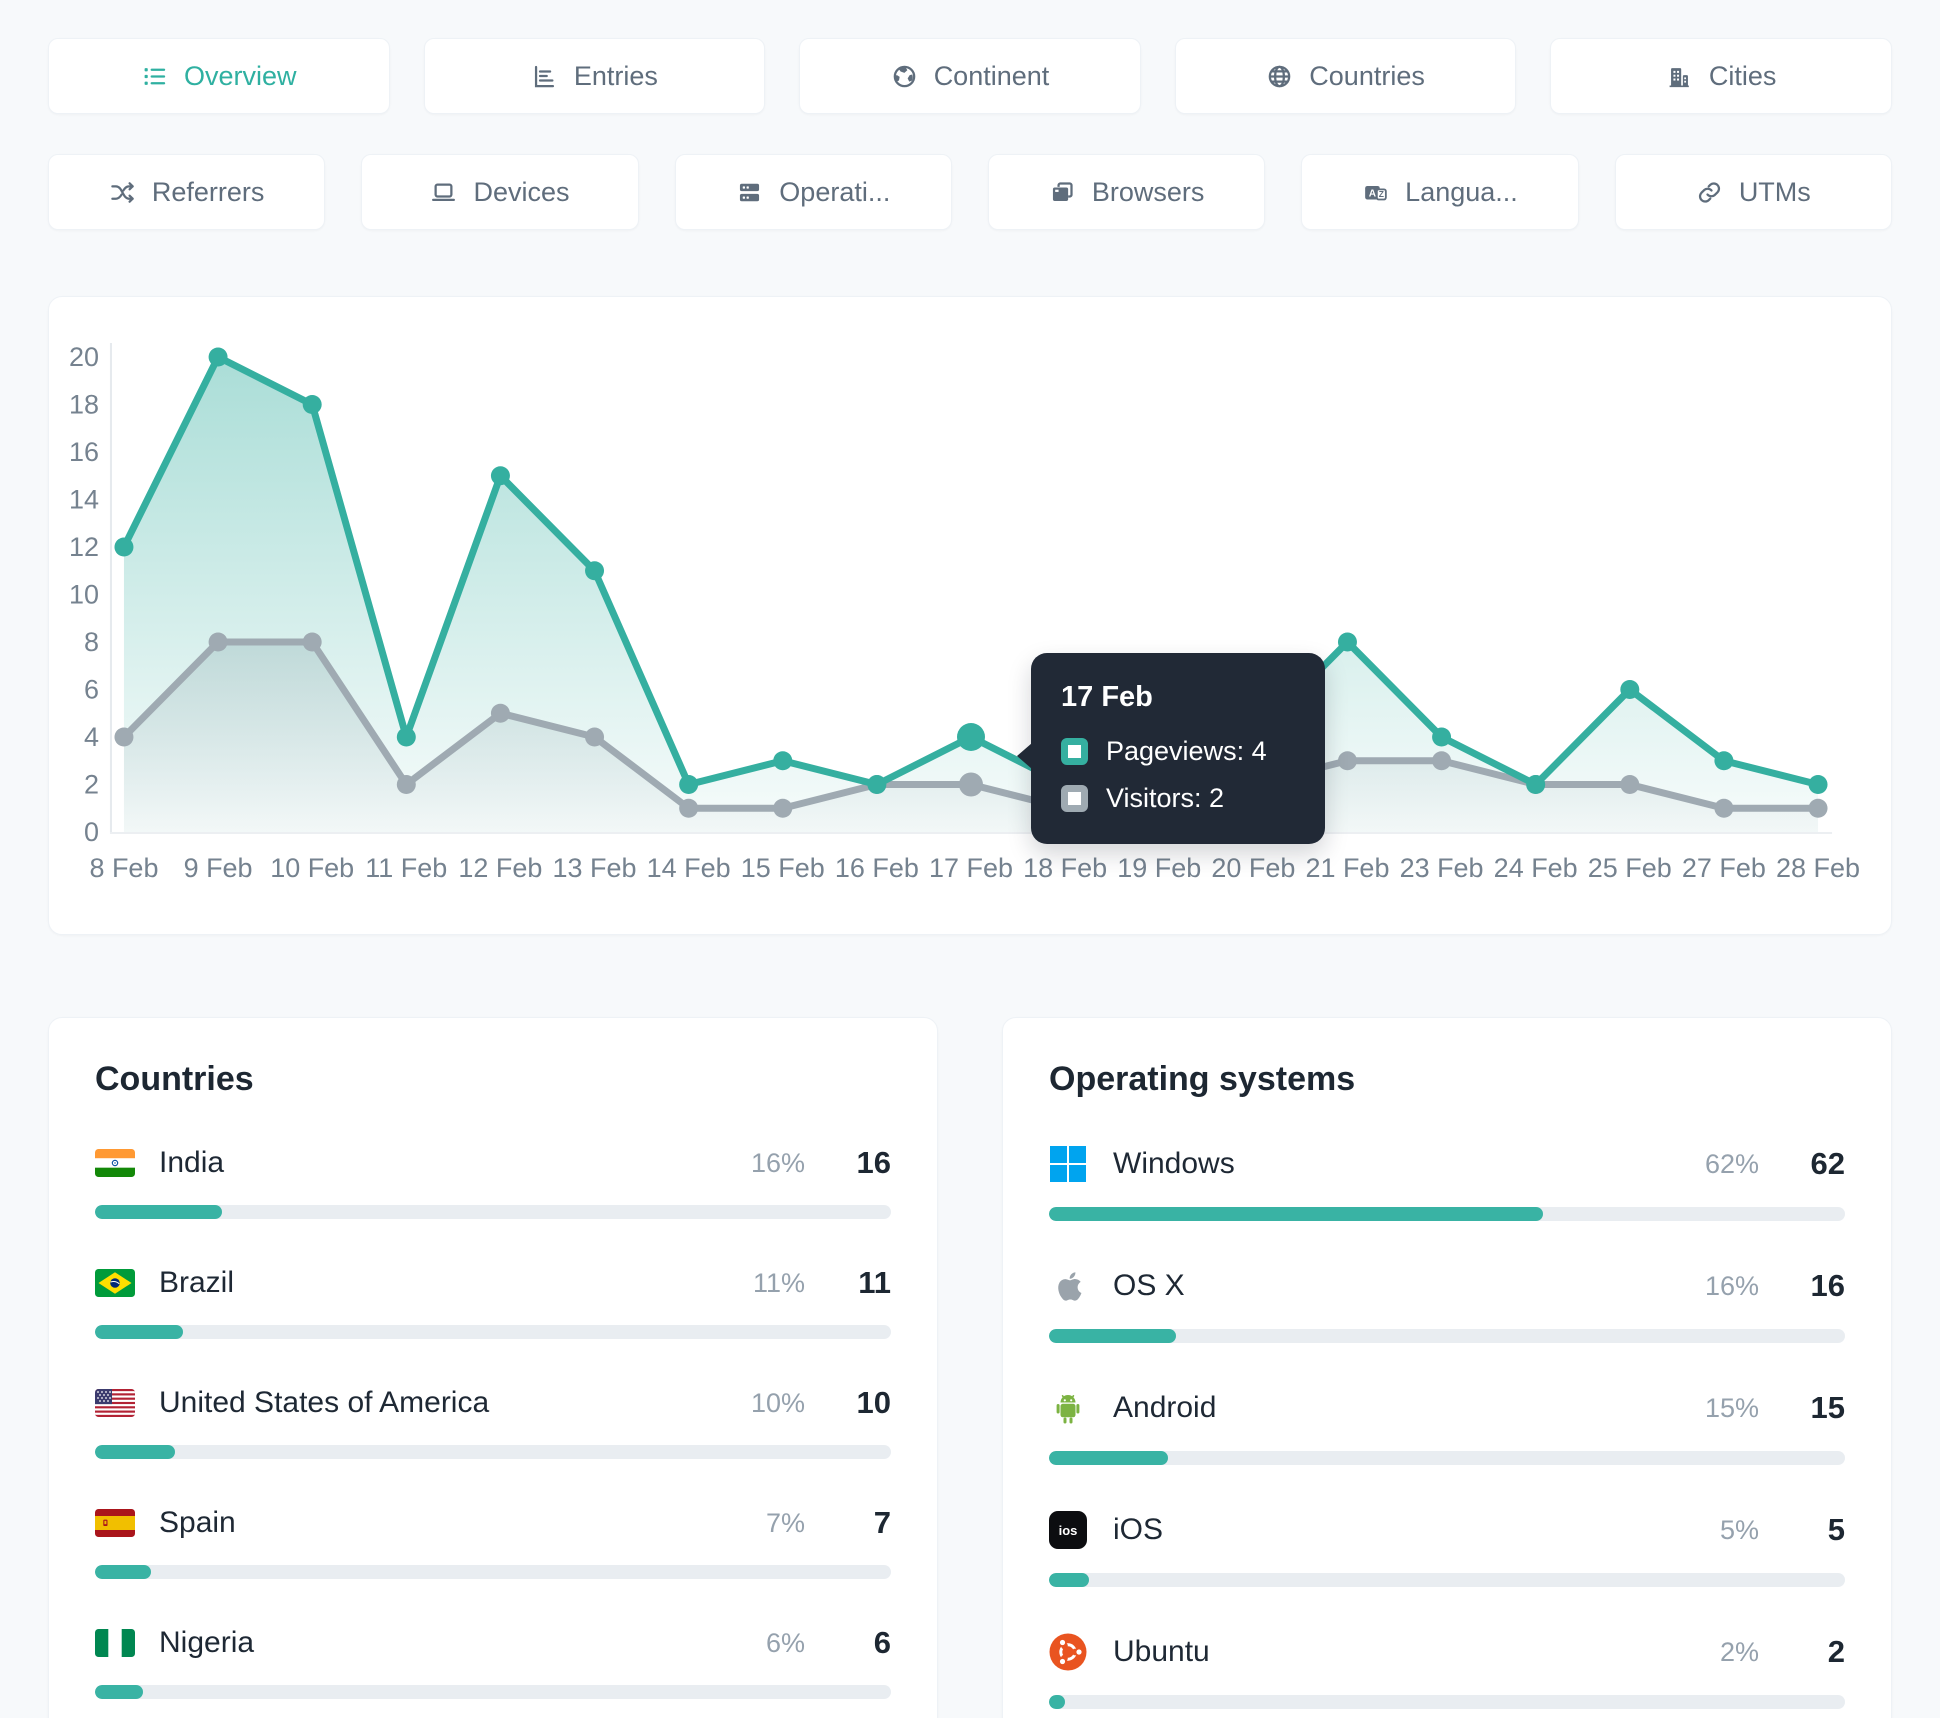 The image size is (1940, 1718). Describe the element at coordinates (1827, 1407) in the screenshot. I see `item-value: 15` at that location.